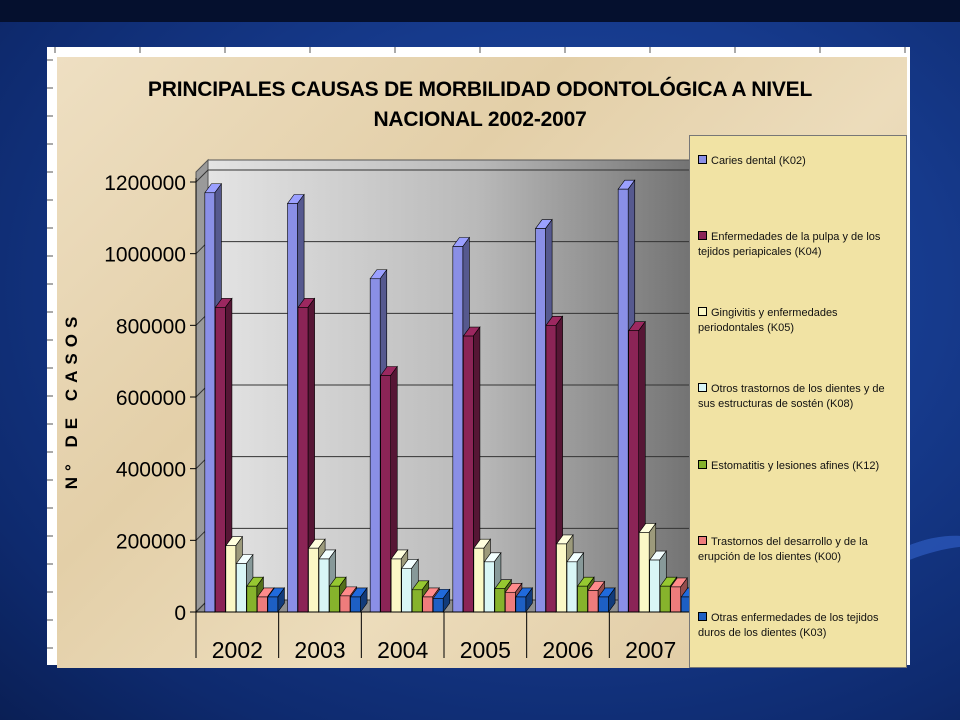  Describe the element at coordinates (650, 650) in the screenshot. I see `x-tick-label: 2007` at that location.